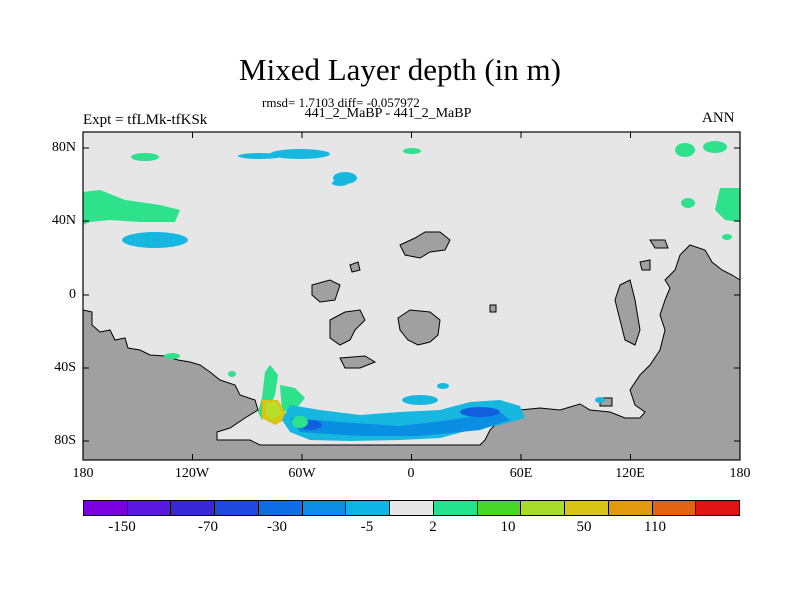 The image size is (800, 600). I want to click on x-tick-label: 120W, so click(192, 473).